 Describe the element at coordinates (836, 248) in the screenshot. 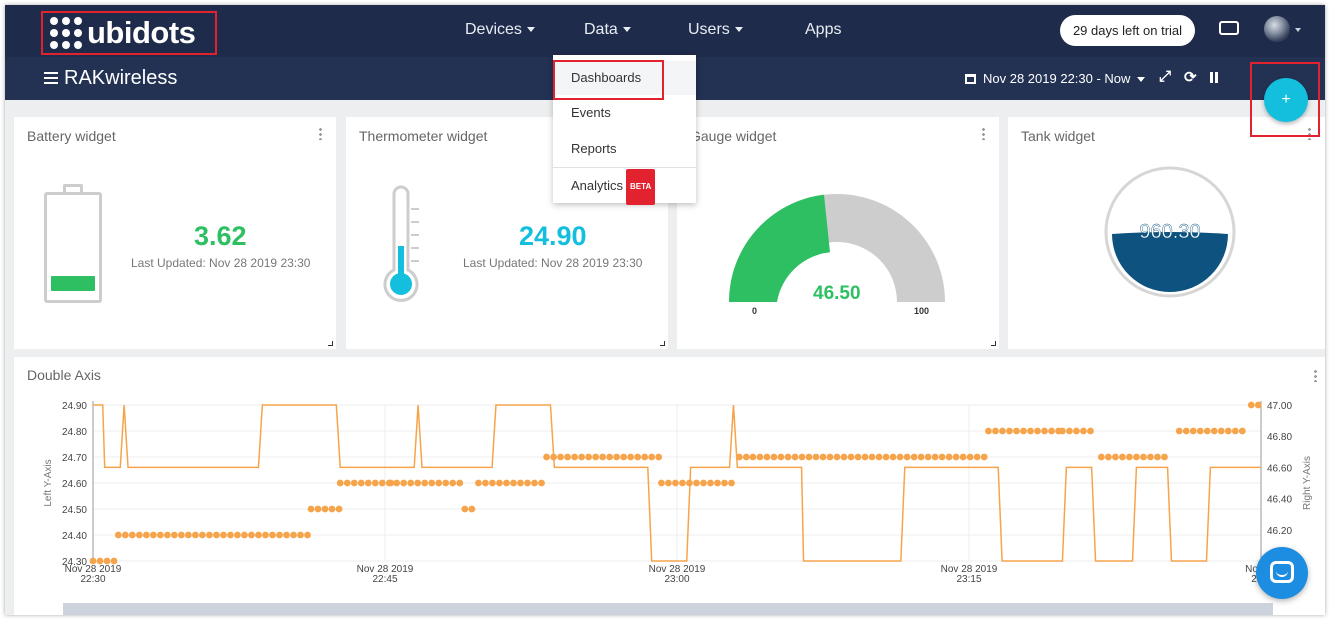

I see `gauge-chart` at that location.